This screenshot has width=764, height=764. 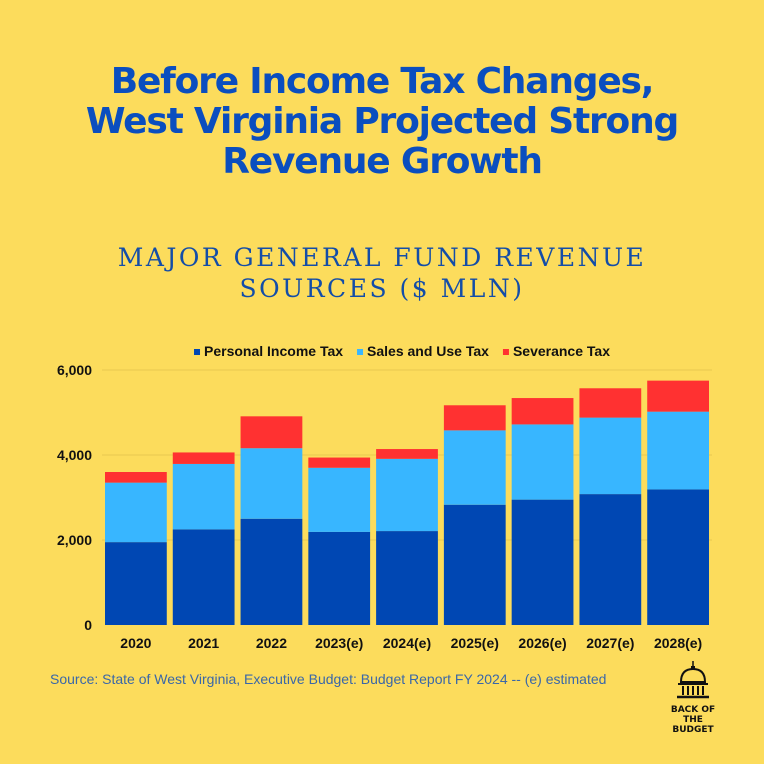 I want to click on x-tick-label: 2028(e), so click(x=678, y=643).